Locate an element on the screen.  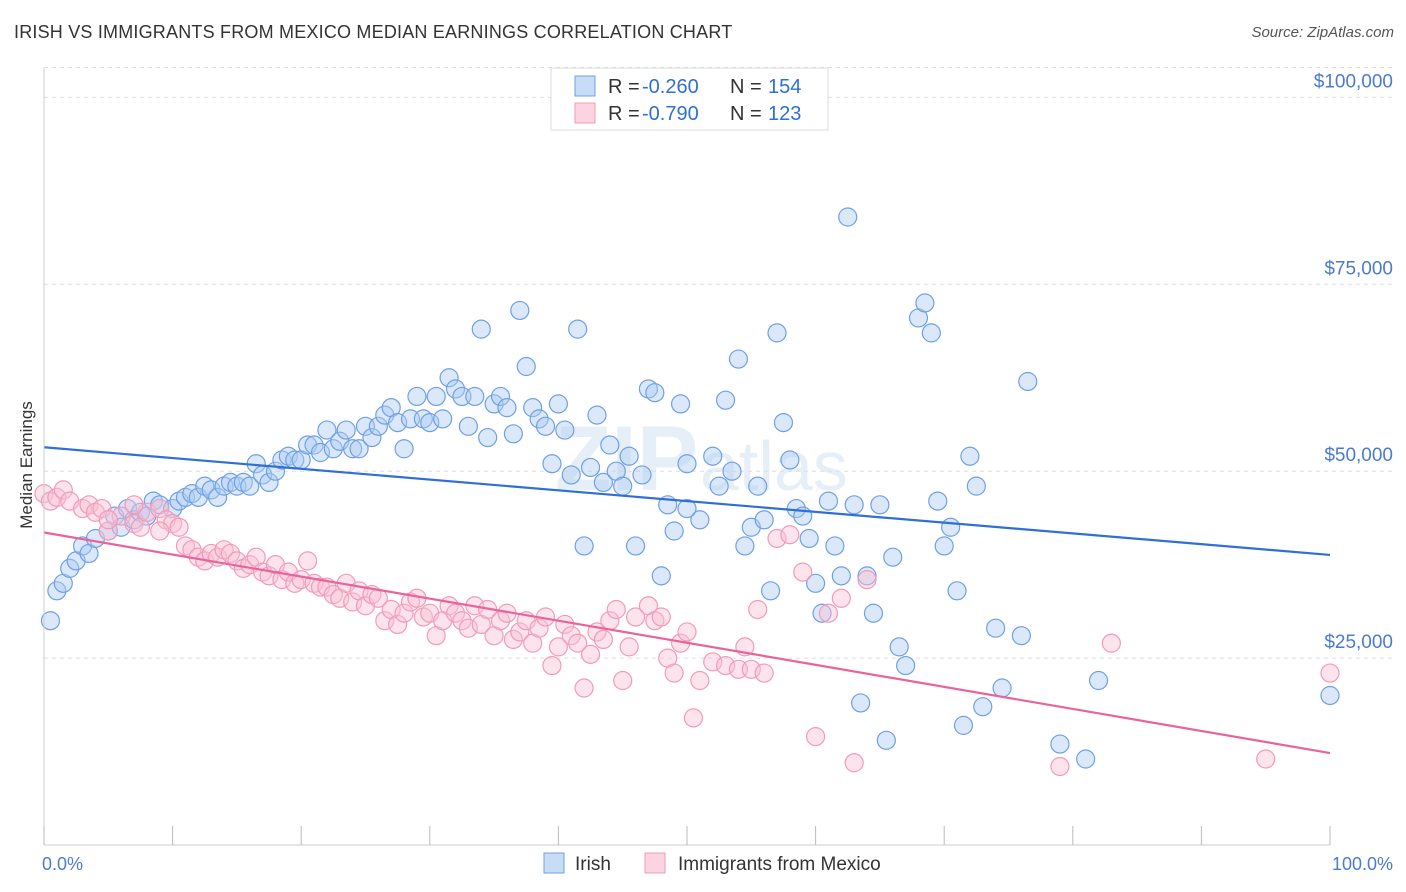
legend-r-value-2: -0.790 is located at coordinates (670, 114).